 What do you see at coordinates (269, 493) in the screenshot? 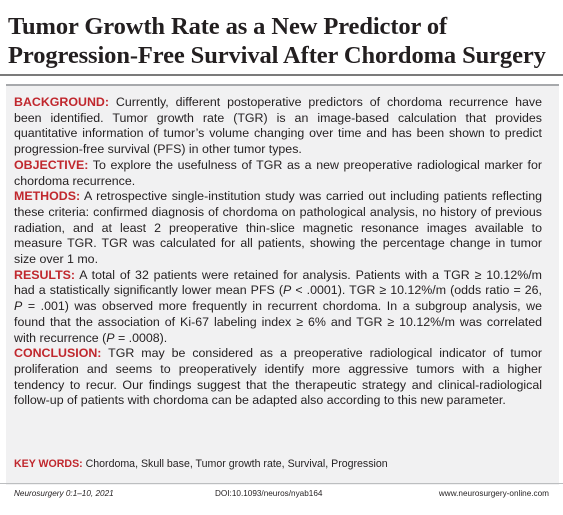
I see `doi-text: DOI:10.1093/neuros/nyab164` at bounding box center [269, 493].